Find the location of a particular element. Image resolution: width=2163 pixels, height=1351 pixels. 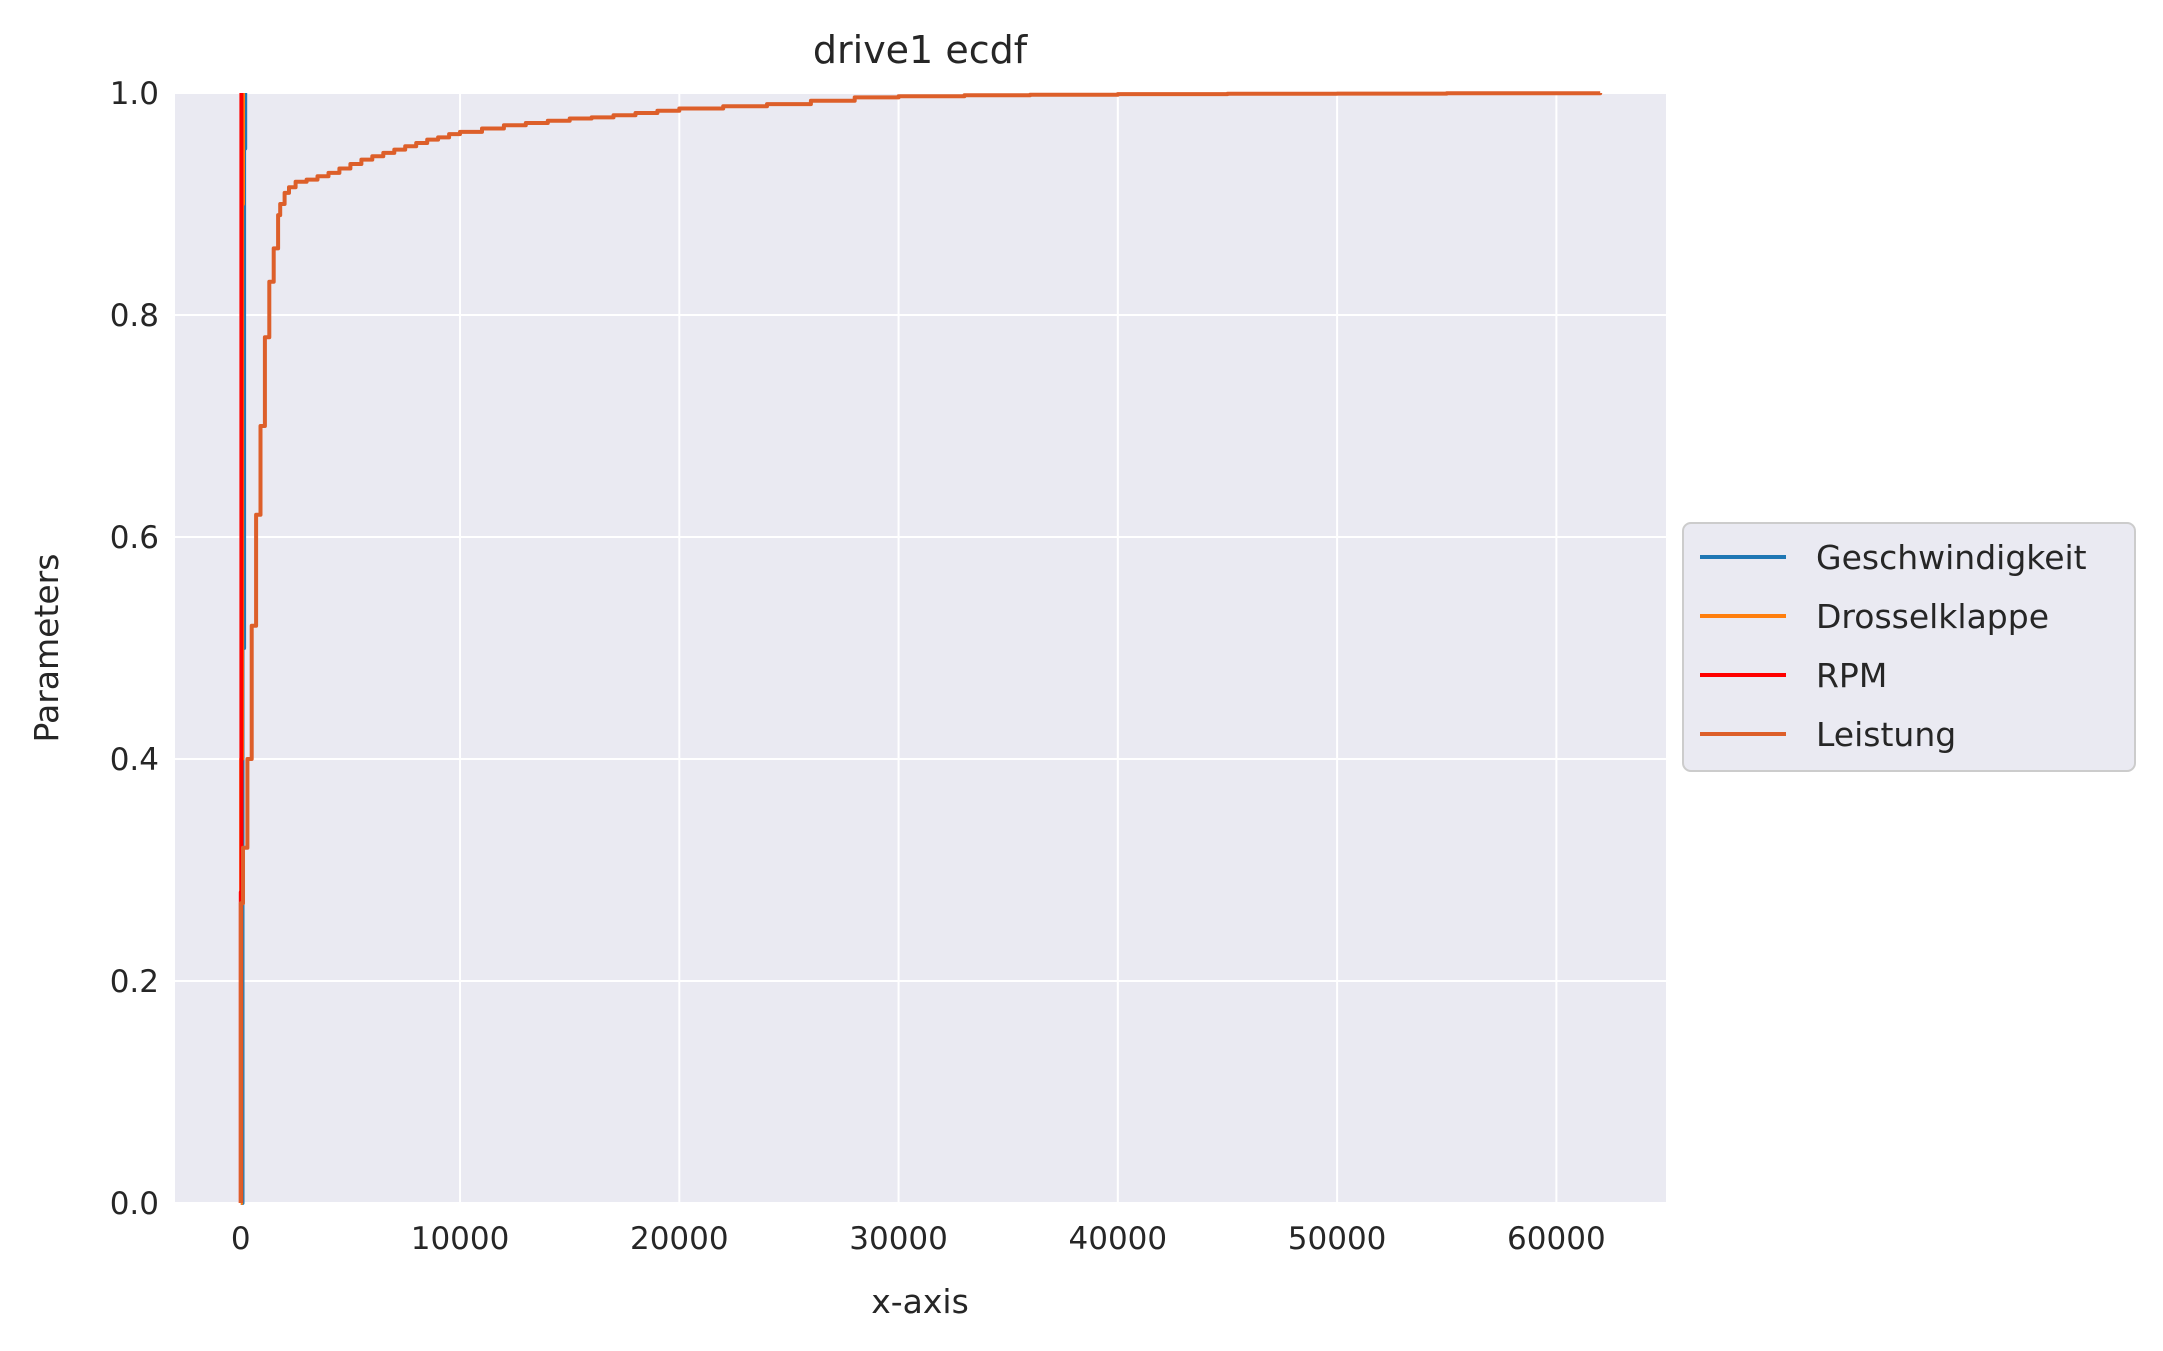

y-tick-label: 1.0 is located at coordinates (134, 94).